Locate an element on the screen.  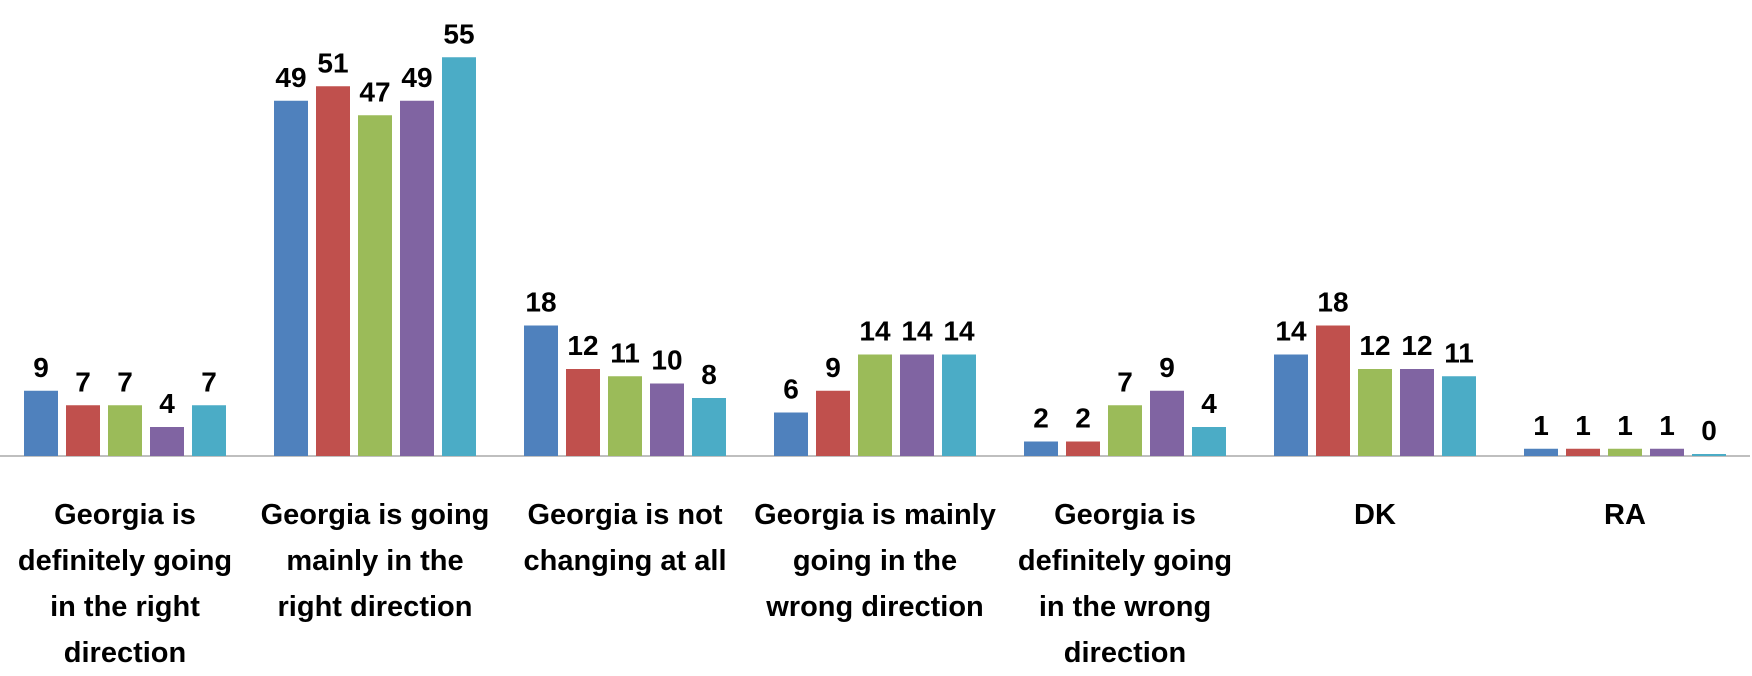
data-label: 8 is located at coordinates (709, 374).